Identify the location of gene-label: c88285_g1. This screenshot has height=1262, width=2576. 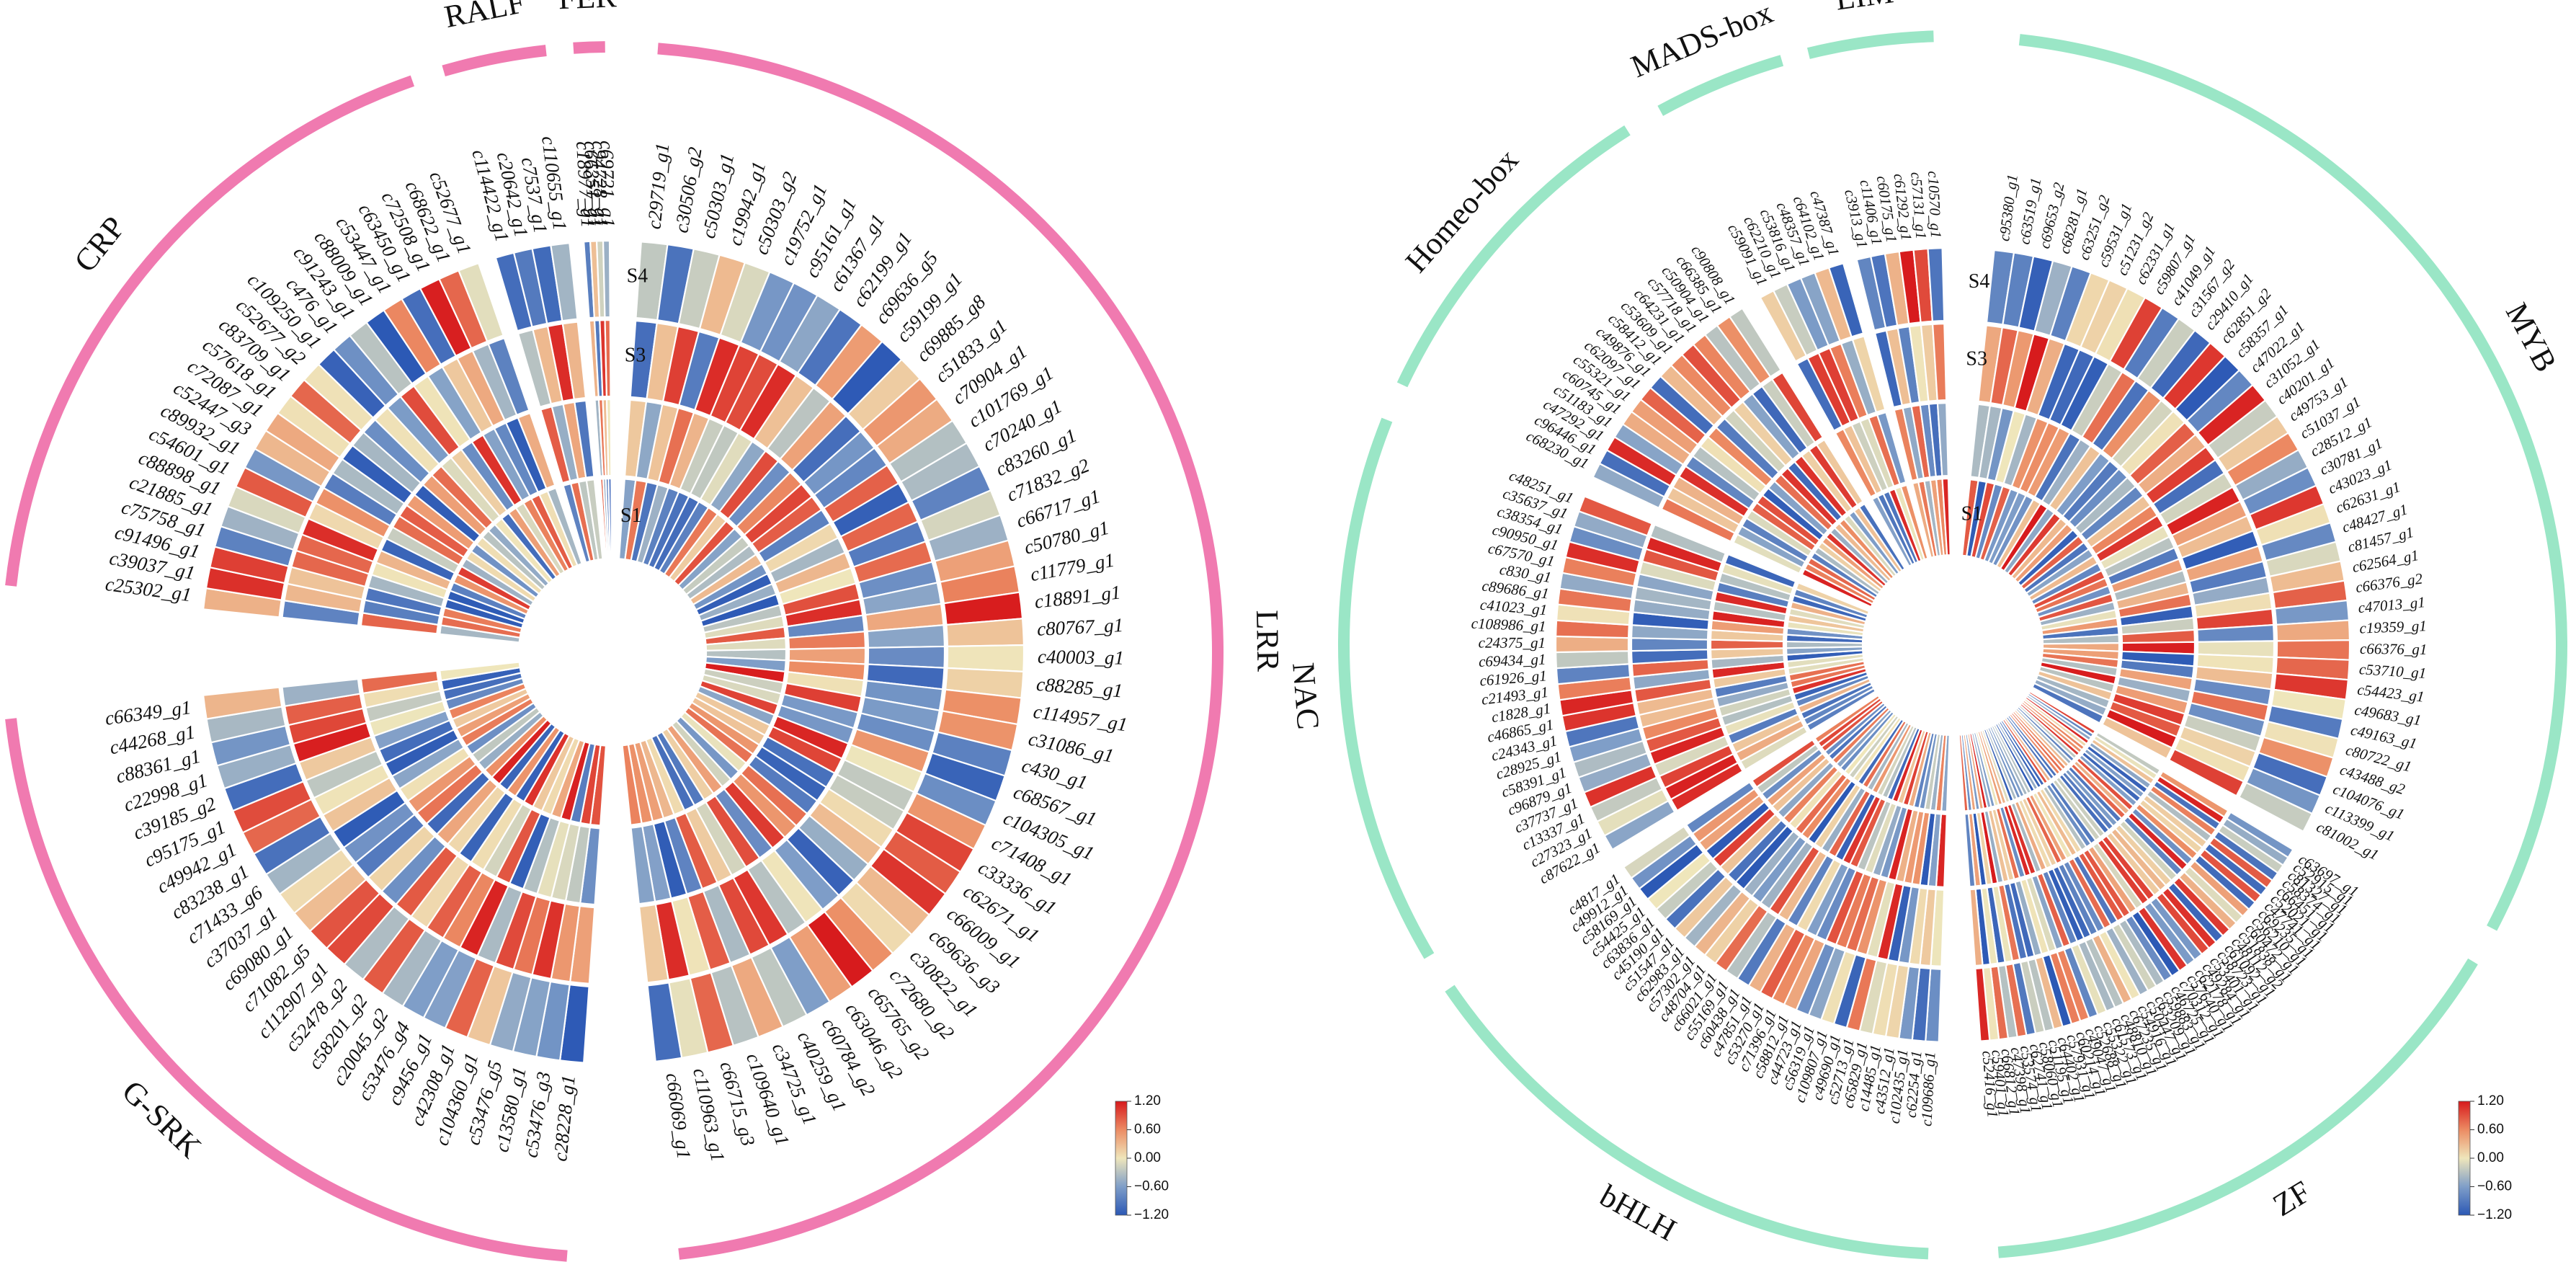
(1079, 687).